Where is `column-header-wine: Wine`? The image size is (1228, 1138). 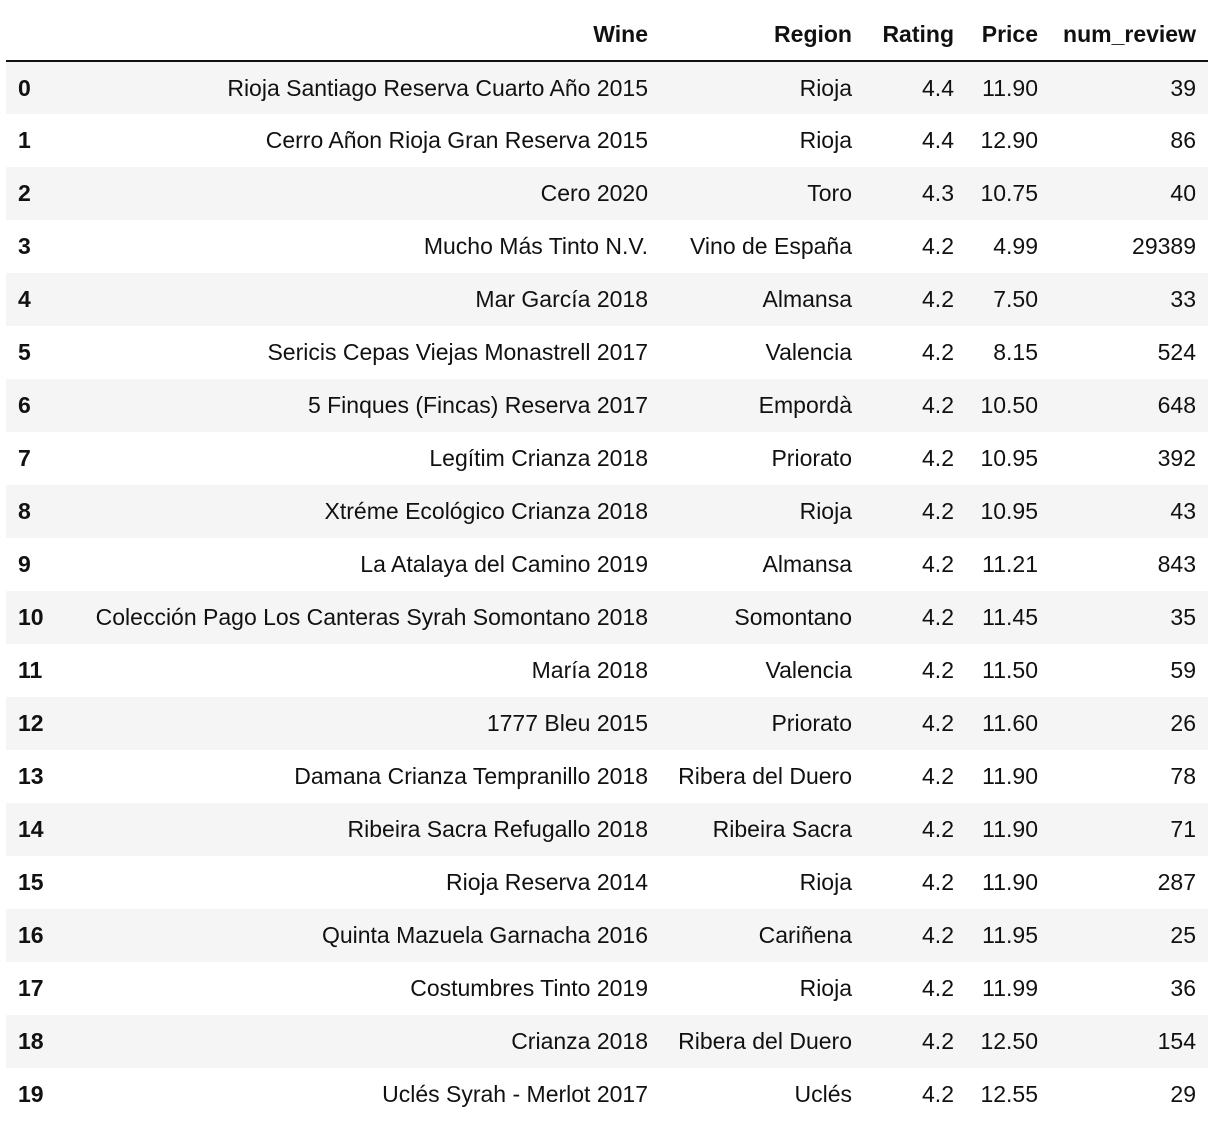
column-header-wine: Wine is located at coordinates (358, 35).